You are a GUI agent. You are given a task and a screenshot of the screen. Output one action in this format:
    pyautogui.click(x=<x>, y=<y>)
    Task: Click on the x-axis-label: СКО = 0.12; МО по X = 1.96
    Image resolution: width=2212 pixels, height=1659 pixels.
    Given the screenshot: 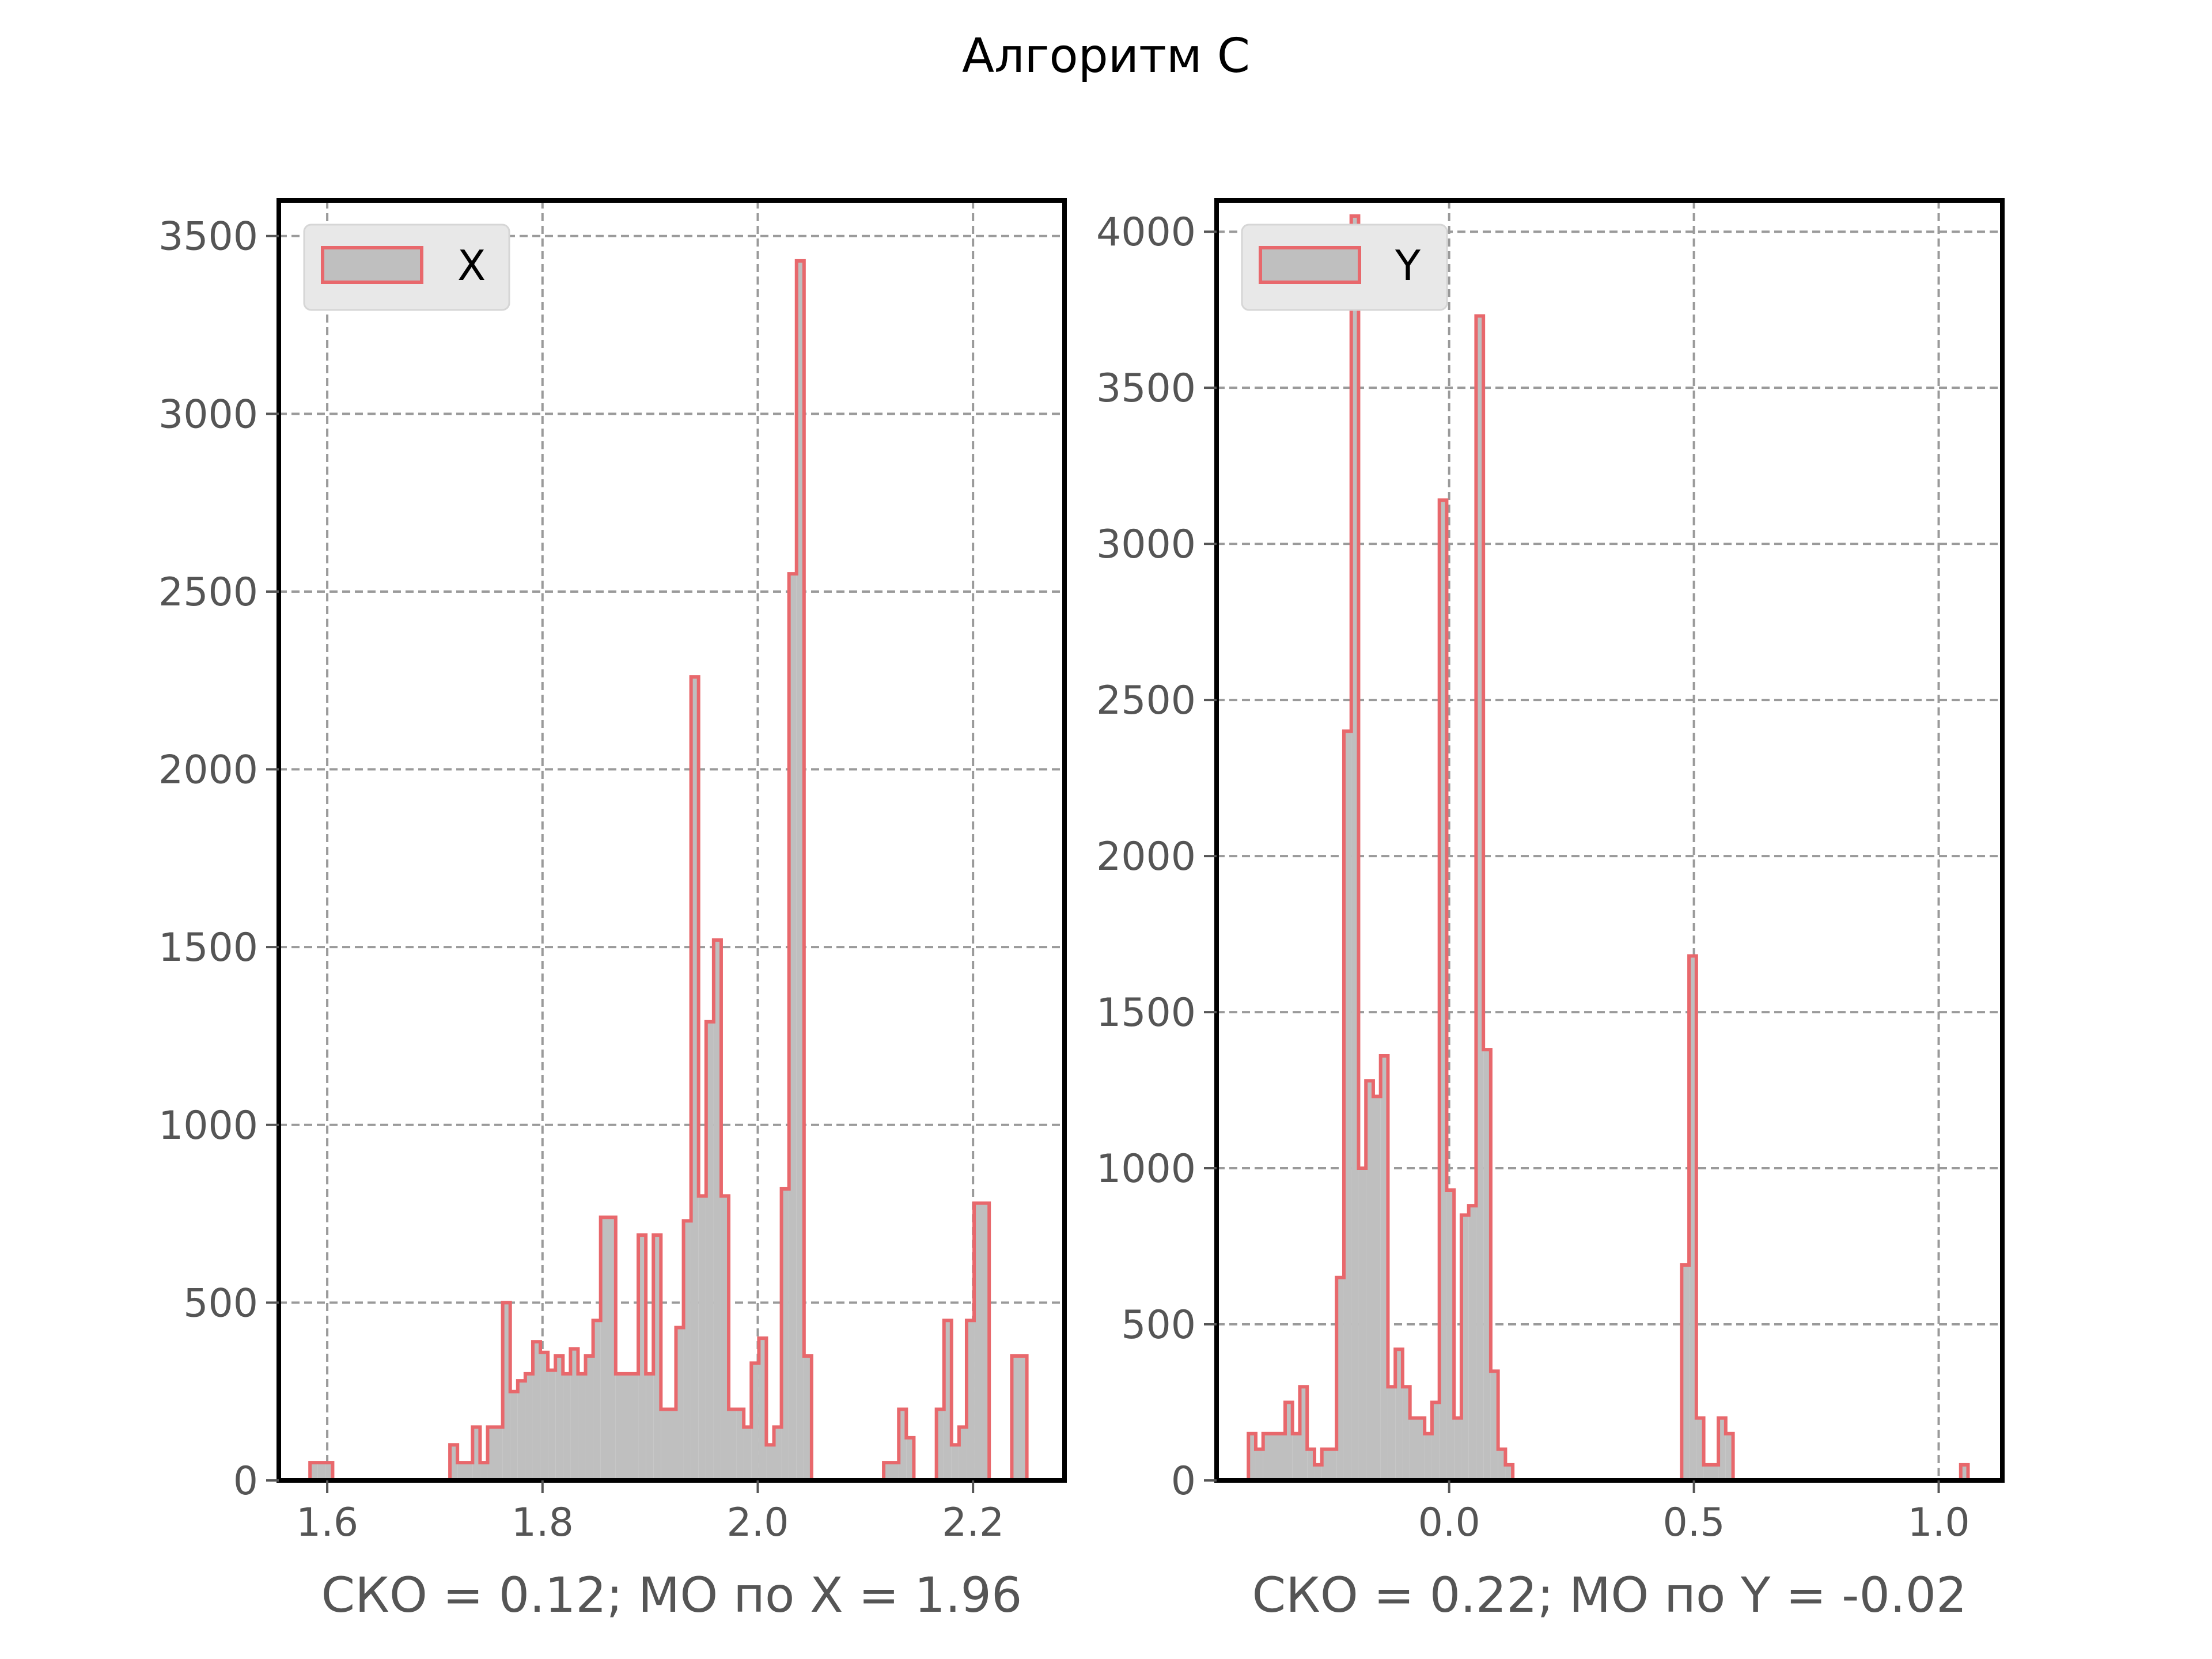 What is the action you would take?
    pyautogui.click(x=671, y=1595)
    